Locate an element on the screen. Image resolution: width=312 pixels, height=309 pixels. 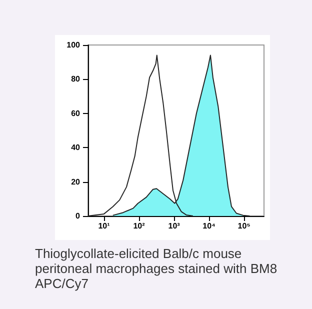
y-tick-label: 20 is located at coordinates (76, 181).